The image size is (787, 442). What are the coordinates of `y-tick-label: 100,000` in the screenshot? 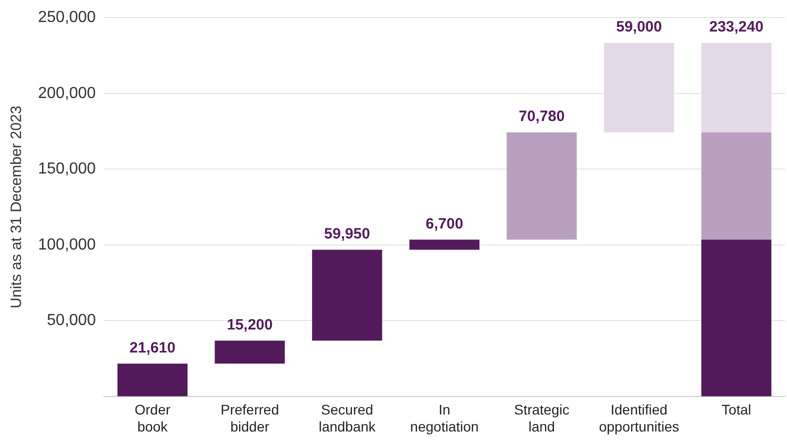 It's located at (67, 245).